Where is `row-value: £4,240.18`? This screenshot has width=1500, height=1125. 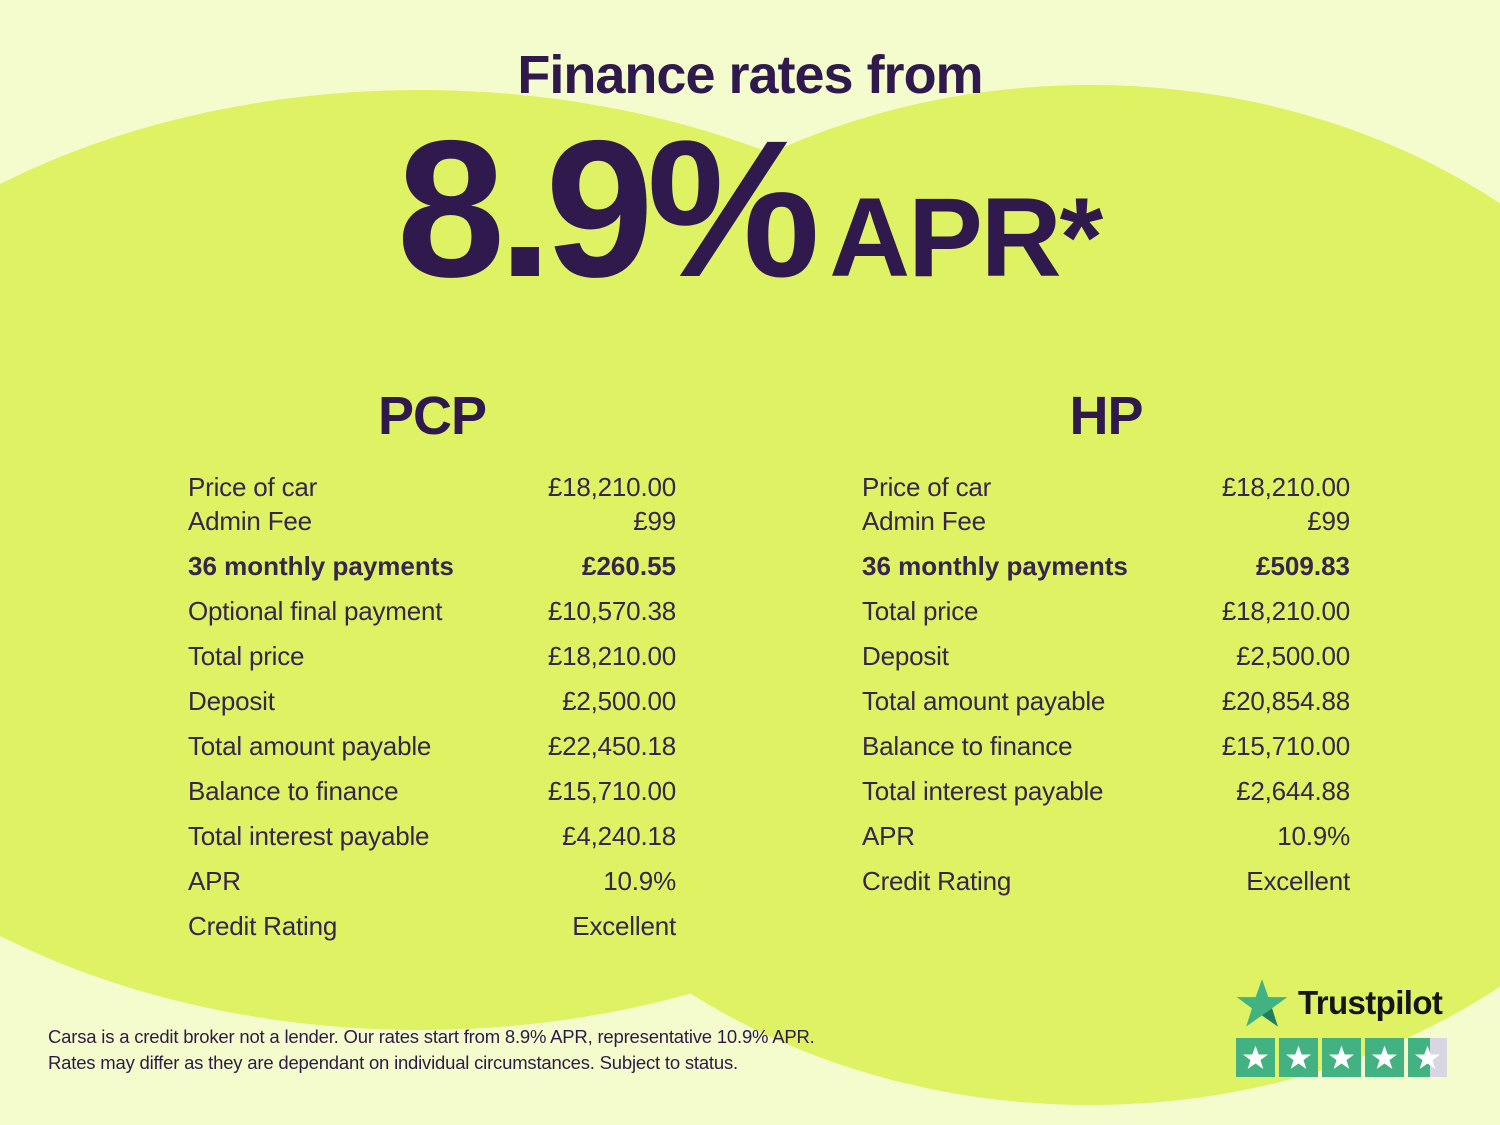 row-value: £4,240.18 is located at coordinates (619, 836).